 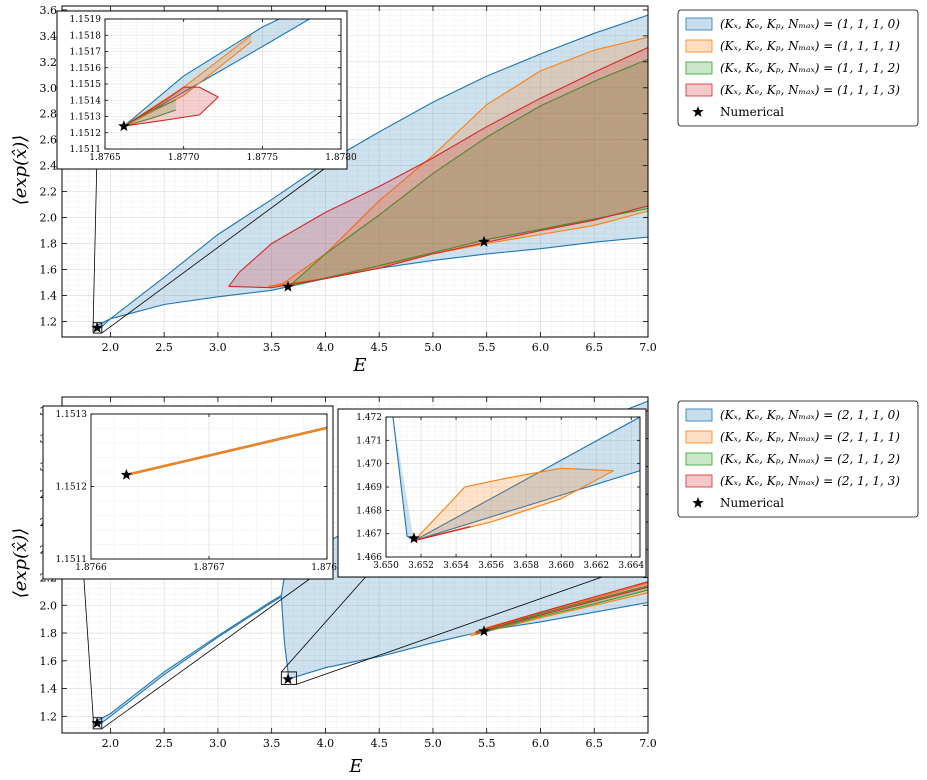 What do you see at coordinates (72, 560) in the screenshot?
I see `inset-ytick-label: 1.1511` at bounding box center [72, 560].